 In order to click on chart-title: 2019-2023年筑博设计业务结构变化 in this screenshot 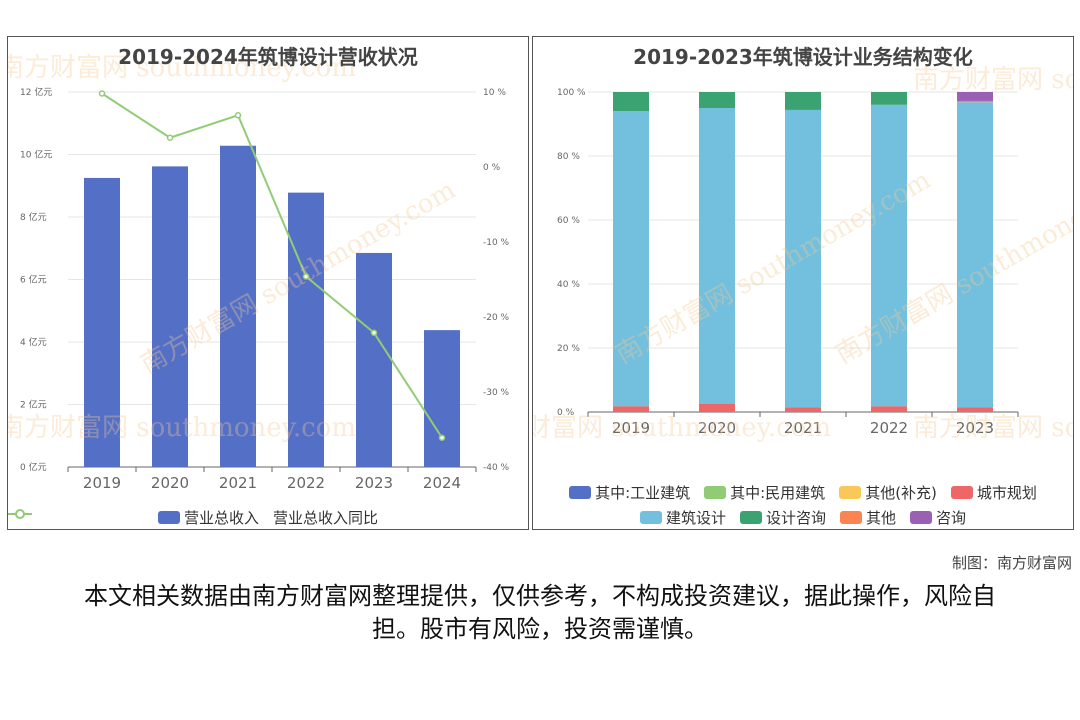, I will do `click(803, 57)`.